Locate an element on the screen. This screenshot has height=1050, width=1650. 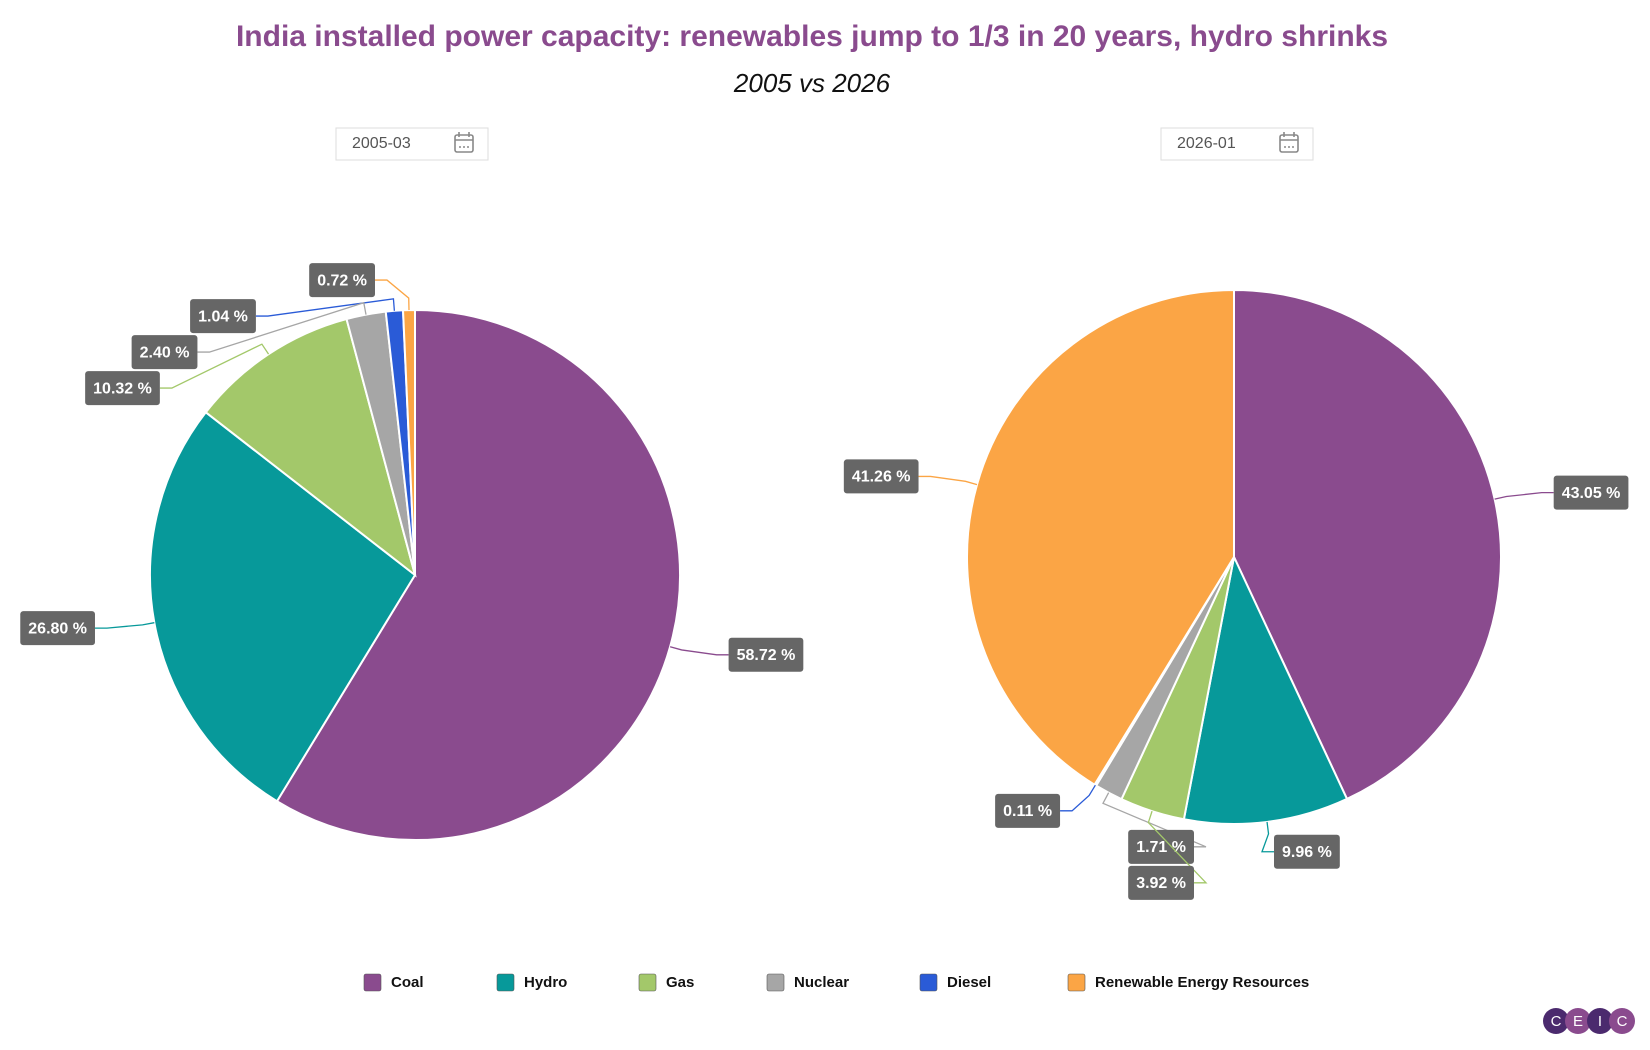
date-picker: 2026-01 is located at coordinates (1237, 144).